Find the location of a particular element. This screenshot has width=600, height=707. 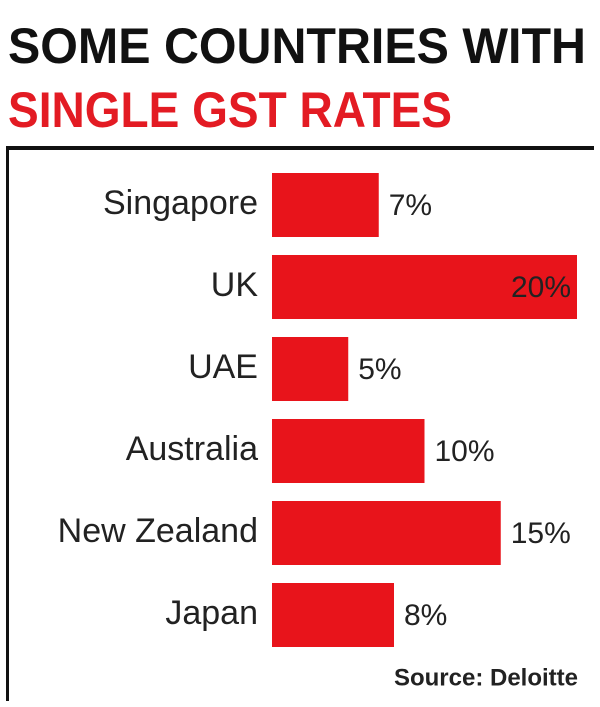

value-label: 15% is located at coordinates (541, 533).